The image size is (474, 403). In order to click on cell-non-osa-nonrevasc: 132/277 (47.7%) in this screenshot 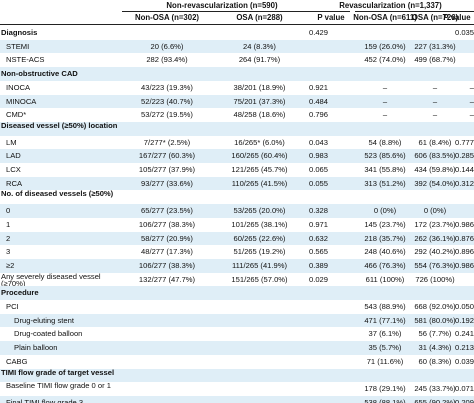, I will do `click(167, 279)`.